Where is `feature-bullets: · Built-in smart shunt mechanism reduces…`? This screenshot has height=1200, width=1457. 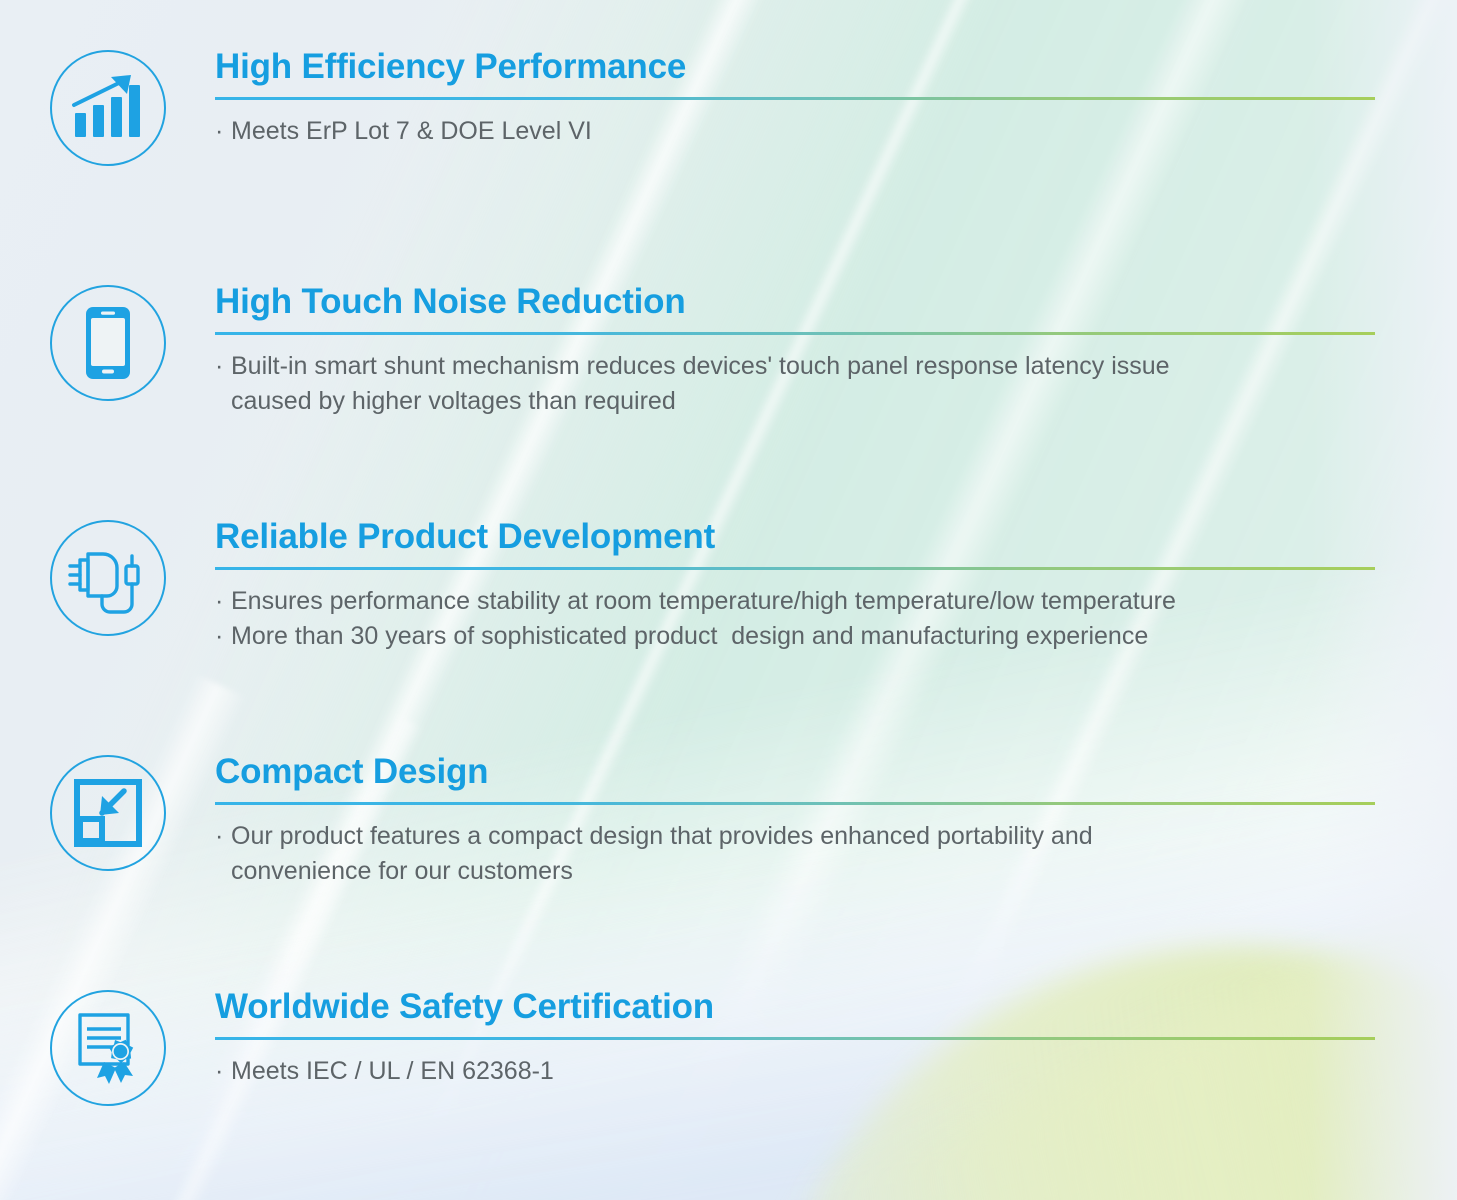
feature-bullets: · Built-in smart shunt mechanism reduces… is located at coordinates (795, 384).